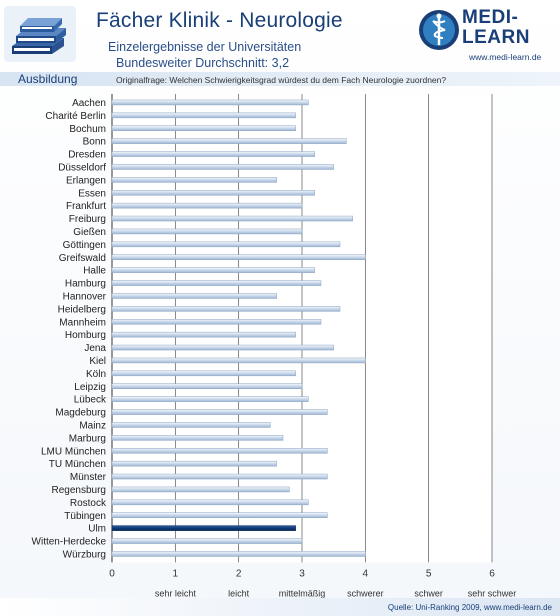 The image size is (560, 616). I want to click on category-label: Tübingen, so click(85, 516).